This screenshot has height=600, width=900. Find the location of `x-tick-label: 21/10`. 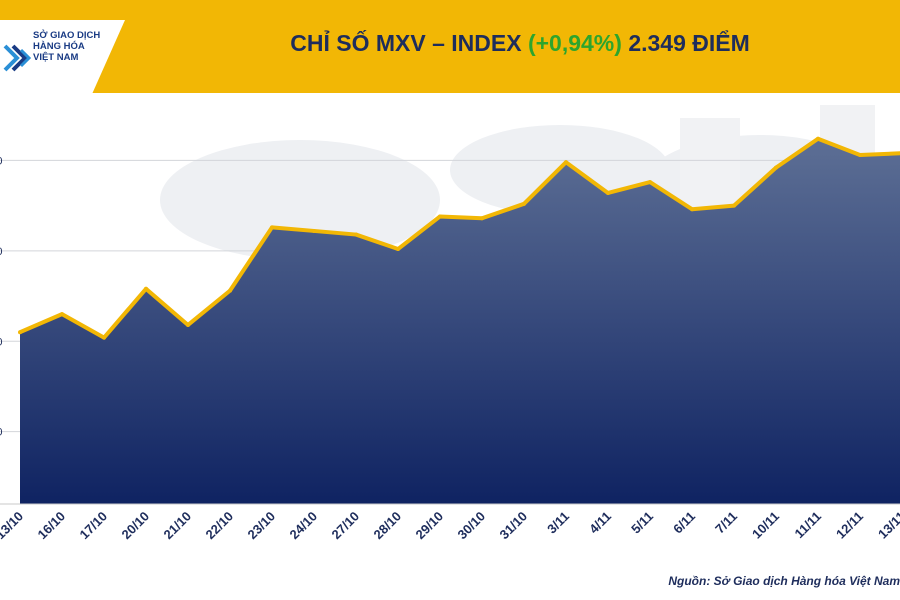

x-tick-label: 21/10 is located at coordinates (178, 526).